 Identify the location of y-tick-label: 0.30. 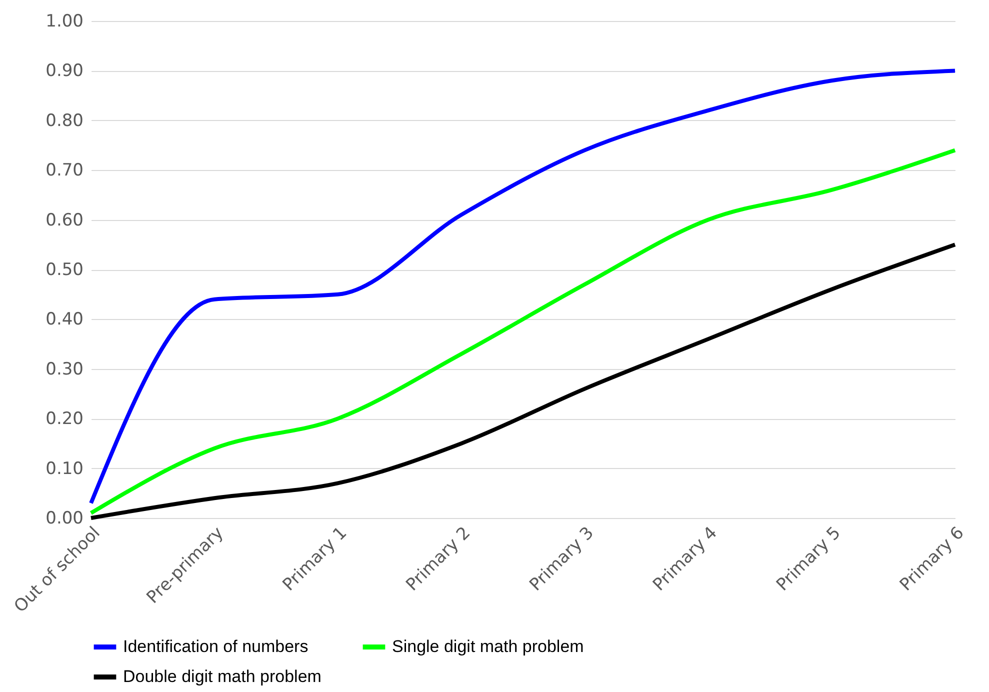
(65, 369).